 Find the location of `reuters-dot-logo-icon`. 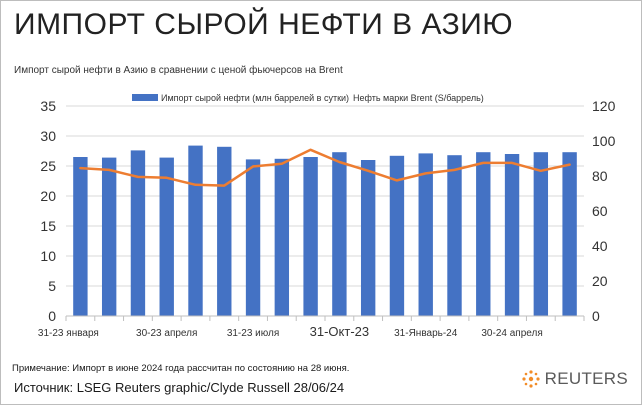

reuters-dot-logo-icon is located at coordinates (531, 379).